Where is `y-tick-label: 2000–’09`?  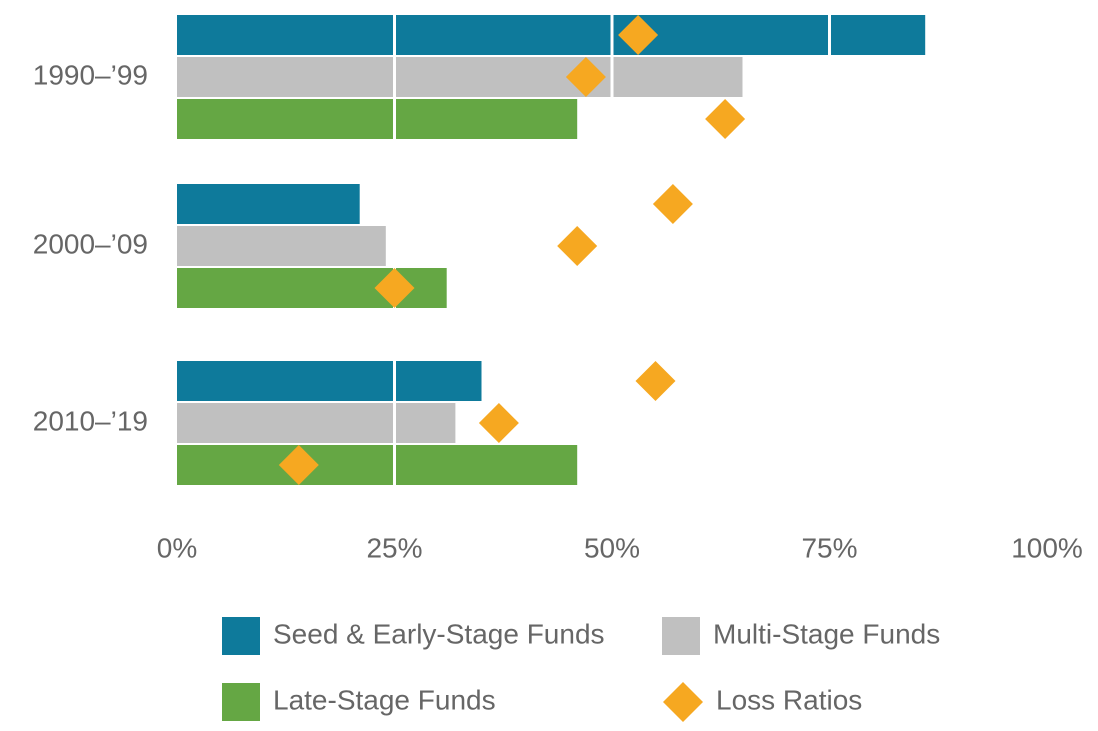 y-tick-label: 2000–’09 is located at coordinates (90, 243).